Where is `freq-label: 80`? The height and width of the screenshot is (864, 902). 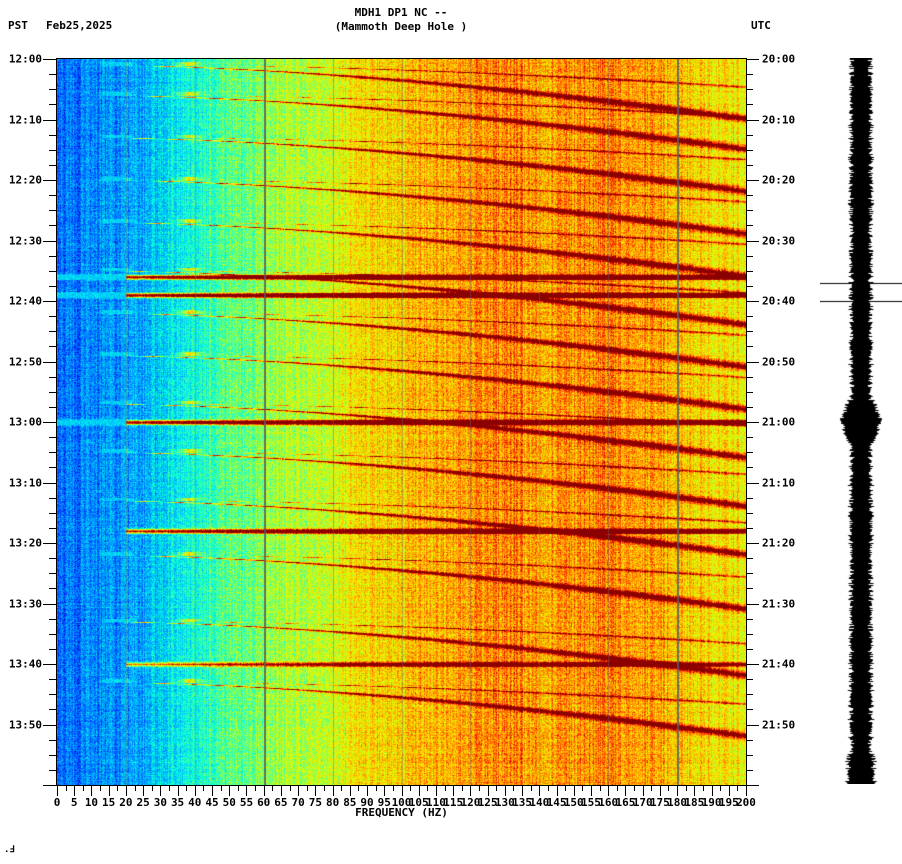
freq-label: 80 is located at coordinates (332, 802).